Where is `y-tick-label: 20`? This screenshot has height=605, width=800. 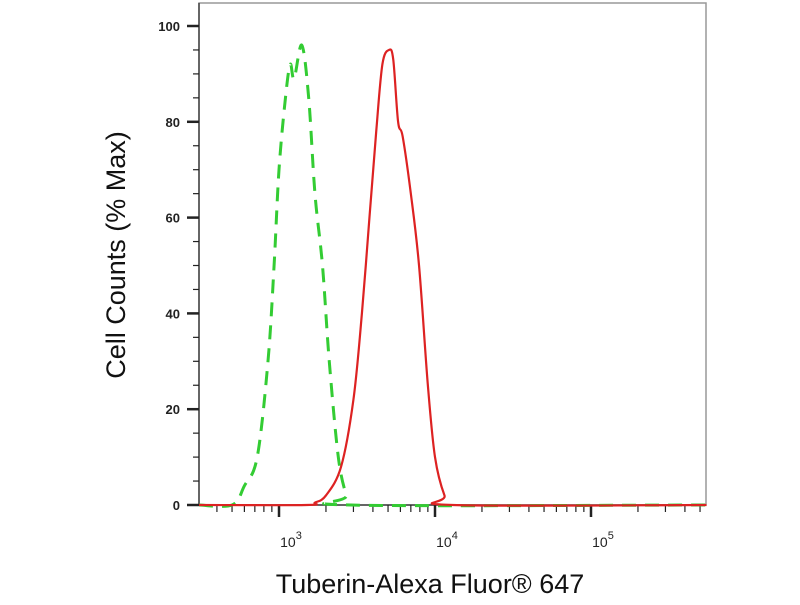
y-tick-label: 20 is located at coordinates (173, 409).